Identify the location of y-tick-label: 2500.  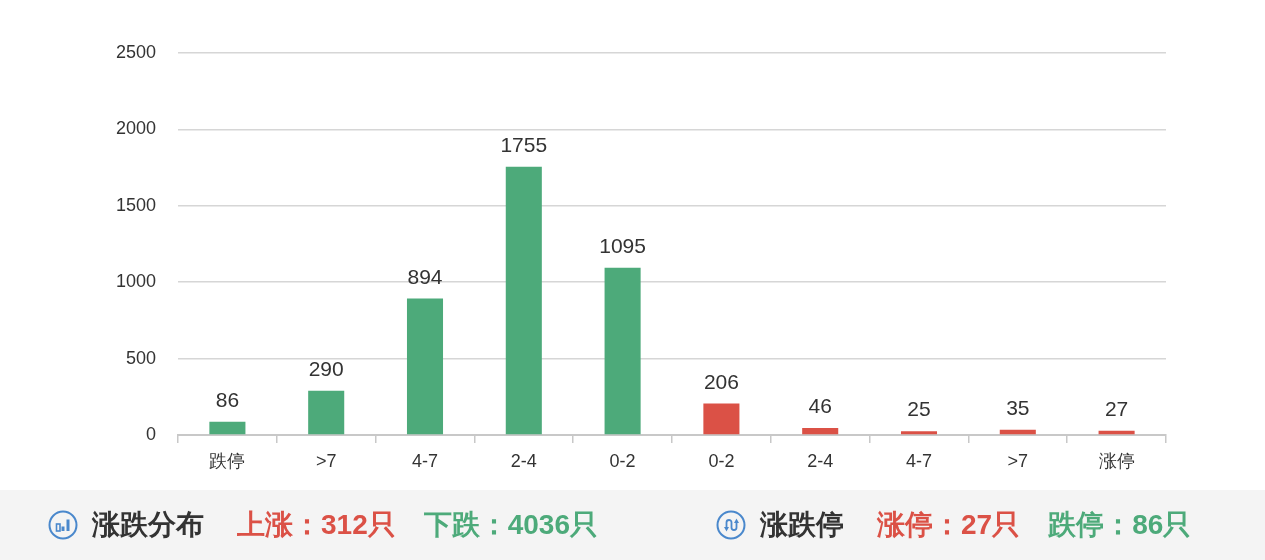
(135, 51).